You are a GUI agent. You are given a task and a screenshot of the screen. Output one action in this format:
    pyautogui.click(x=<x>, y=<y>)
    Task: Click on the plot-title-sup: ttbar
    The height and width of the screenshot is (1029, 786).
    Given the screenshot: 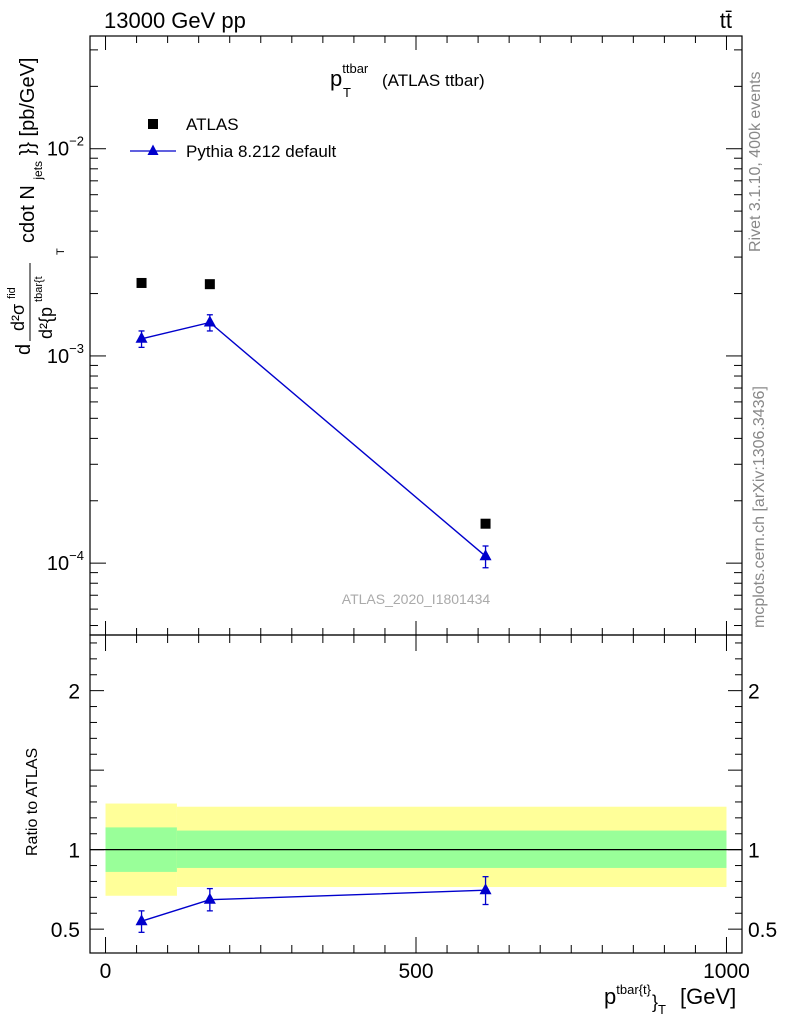 What is the action you would take?
    pyautogui.click(x=355, y=68)
    